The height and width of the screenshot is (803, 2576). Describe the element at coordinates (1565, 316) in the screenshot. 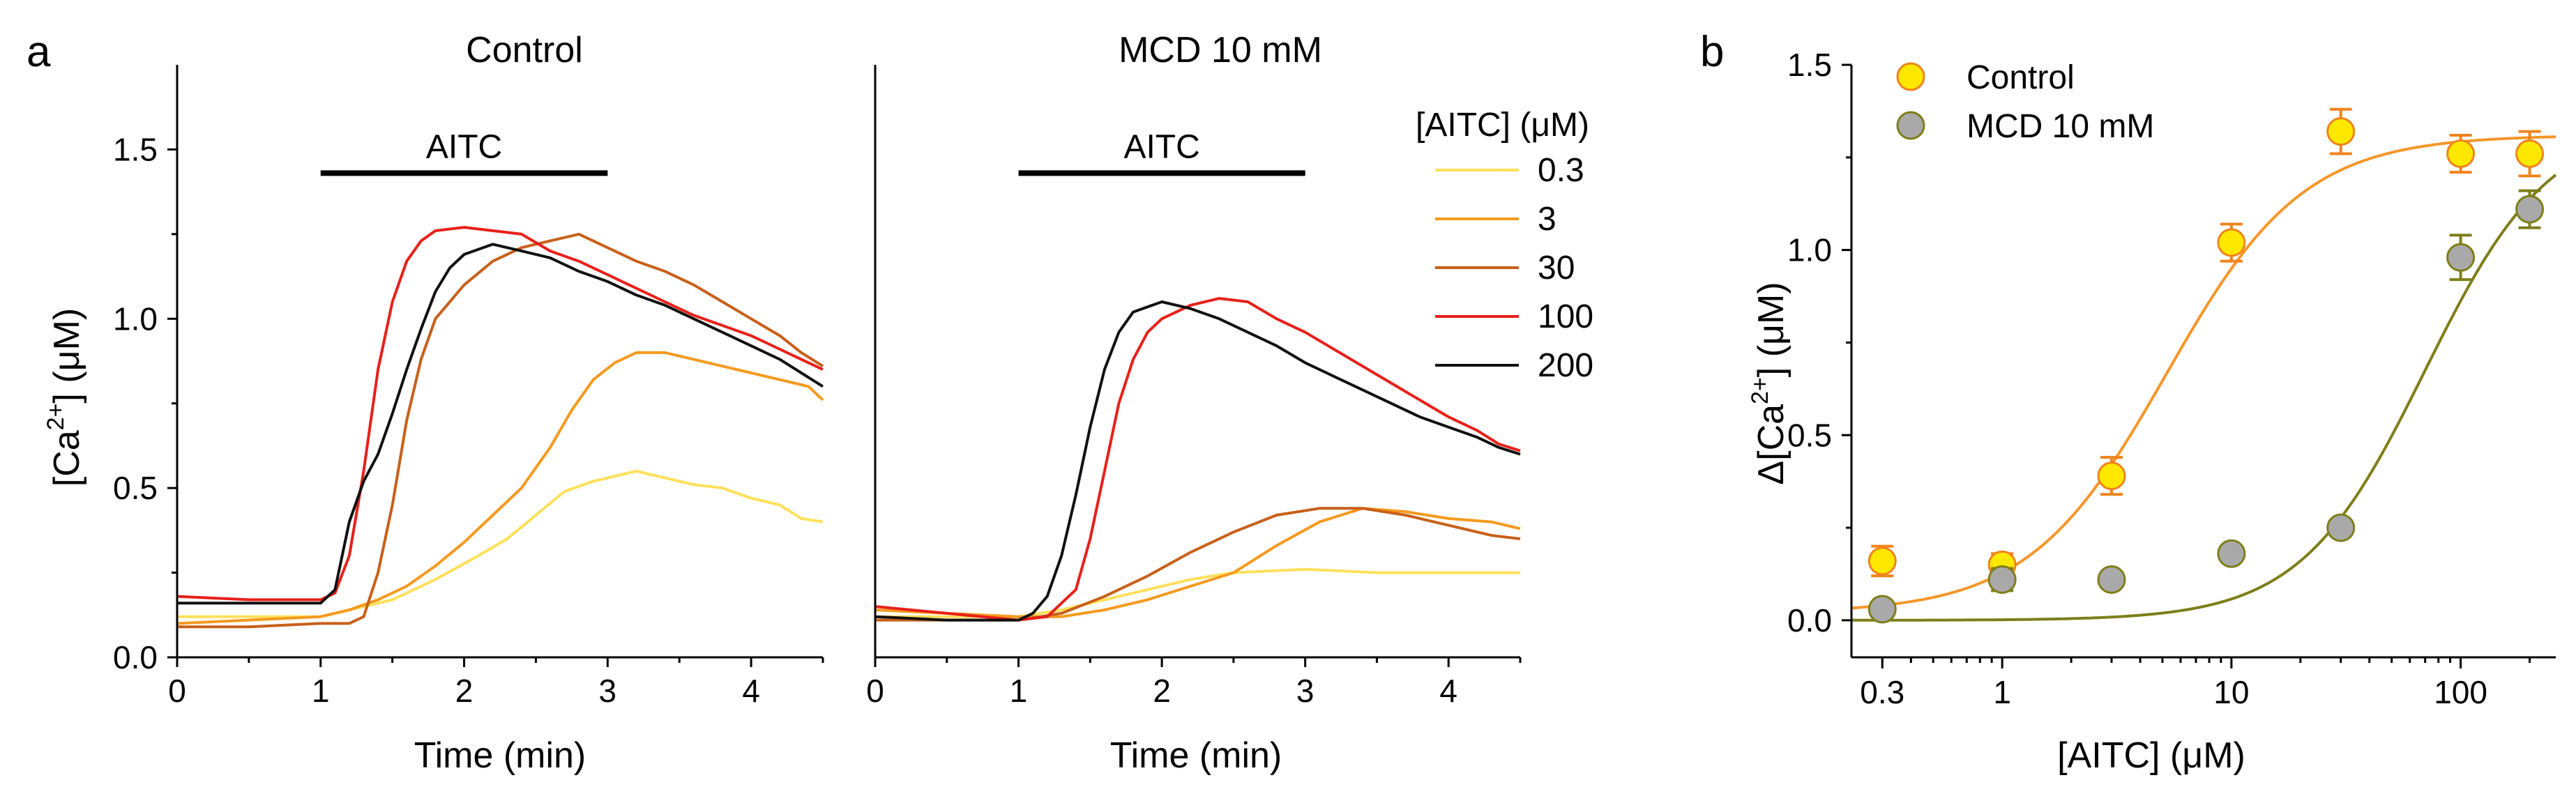

I see `legend-label-100: 100` at that location.